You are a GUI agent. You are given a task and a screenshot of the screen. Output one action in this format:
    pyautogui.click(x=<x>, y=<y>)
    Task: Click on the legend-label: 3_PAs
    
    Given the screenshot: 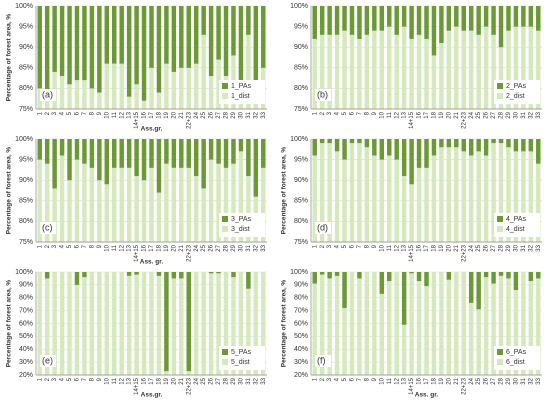 What is the action you would take?
    pyautogui.click(x=241, y=219)
    